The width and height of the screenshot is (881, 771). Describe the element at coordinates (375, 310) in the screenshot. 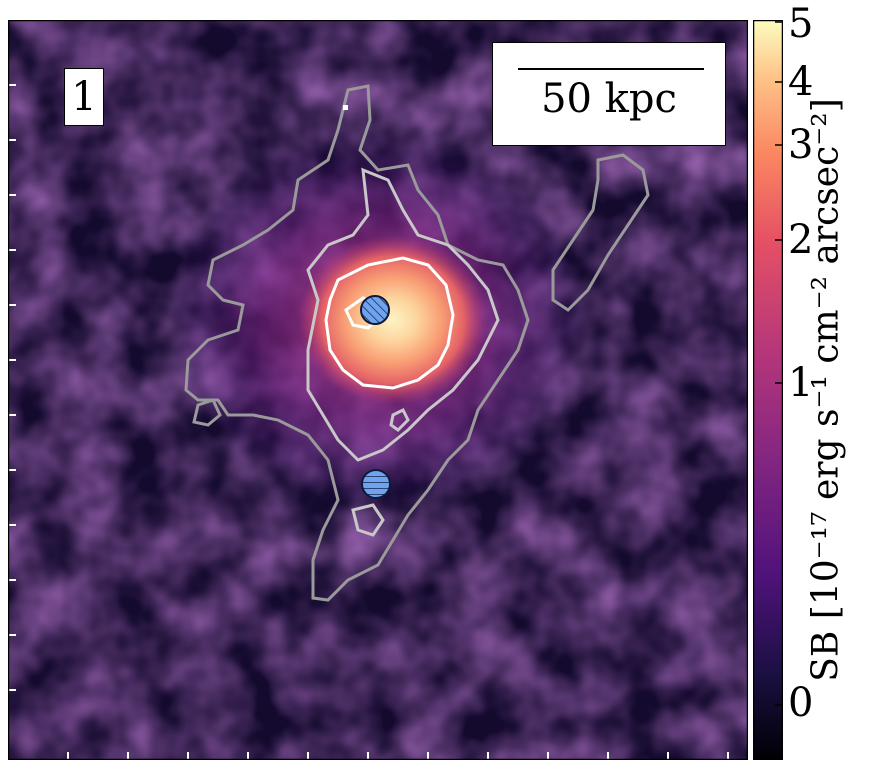

I see `source-marker-hatched-diagonal` at that location.